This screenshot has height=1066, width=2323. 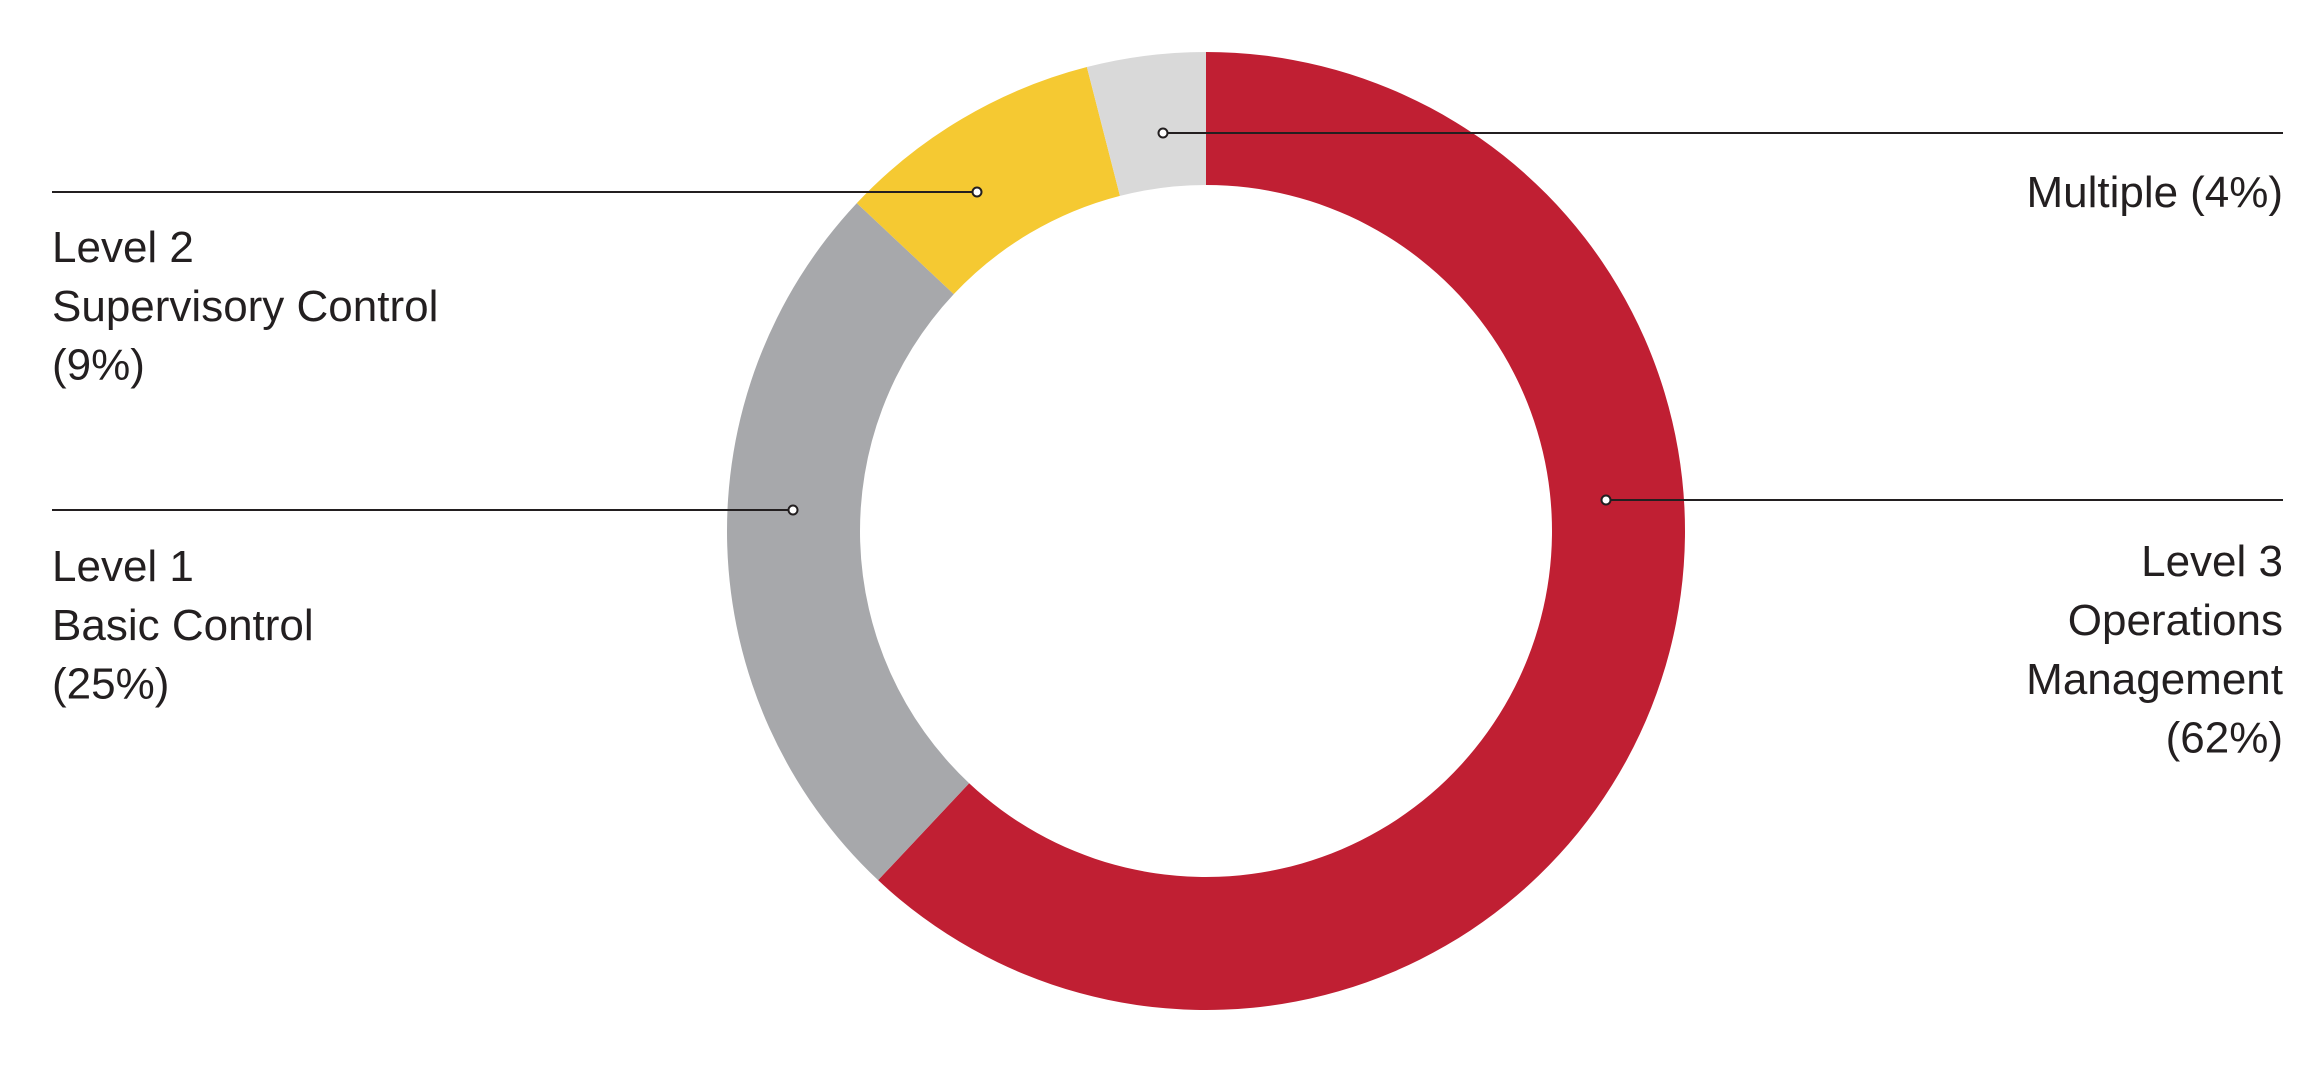 I want to click on category-label: Level 1, so click(x=123, y=566).